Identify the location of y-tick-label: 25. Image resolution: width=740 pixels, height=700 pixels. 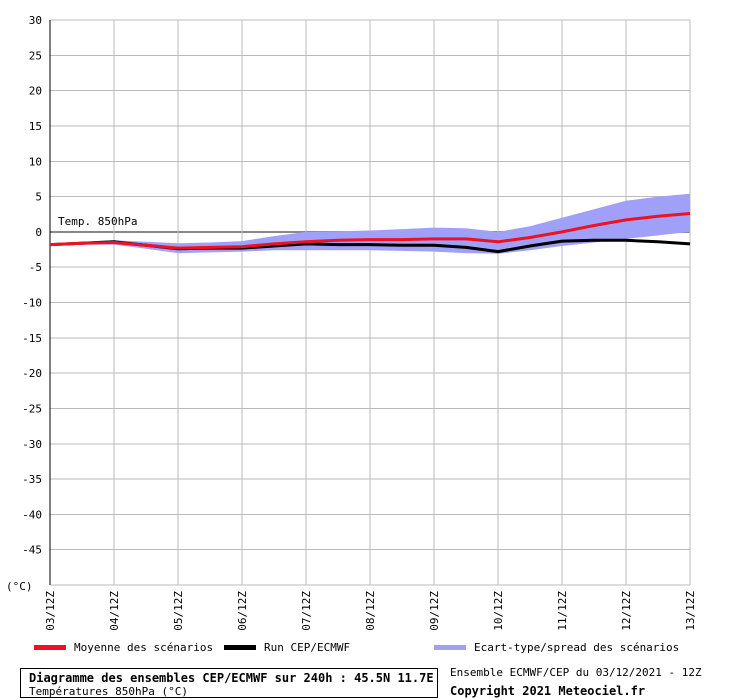
(35, 55).